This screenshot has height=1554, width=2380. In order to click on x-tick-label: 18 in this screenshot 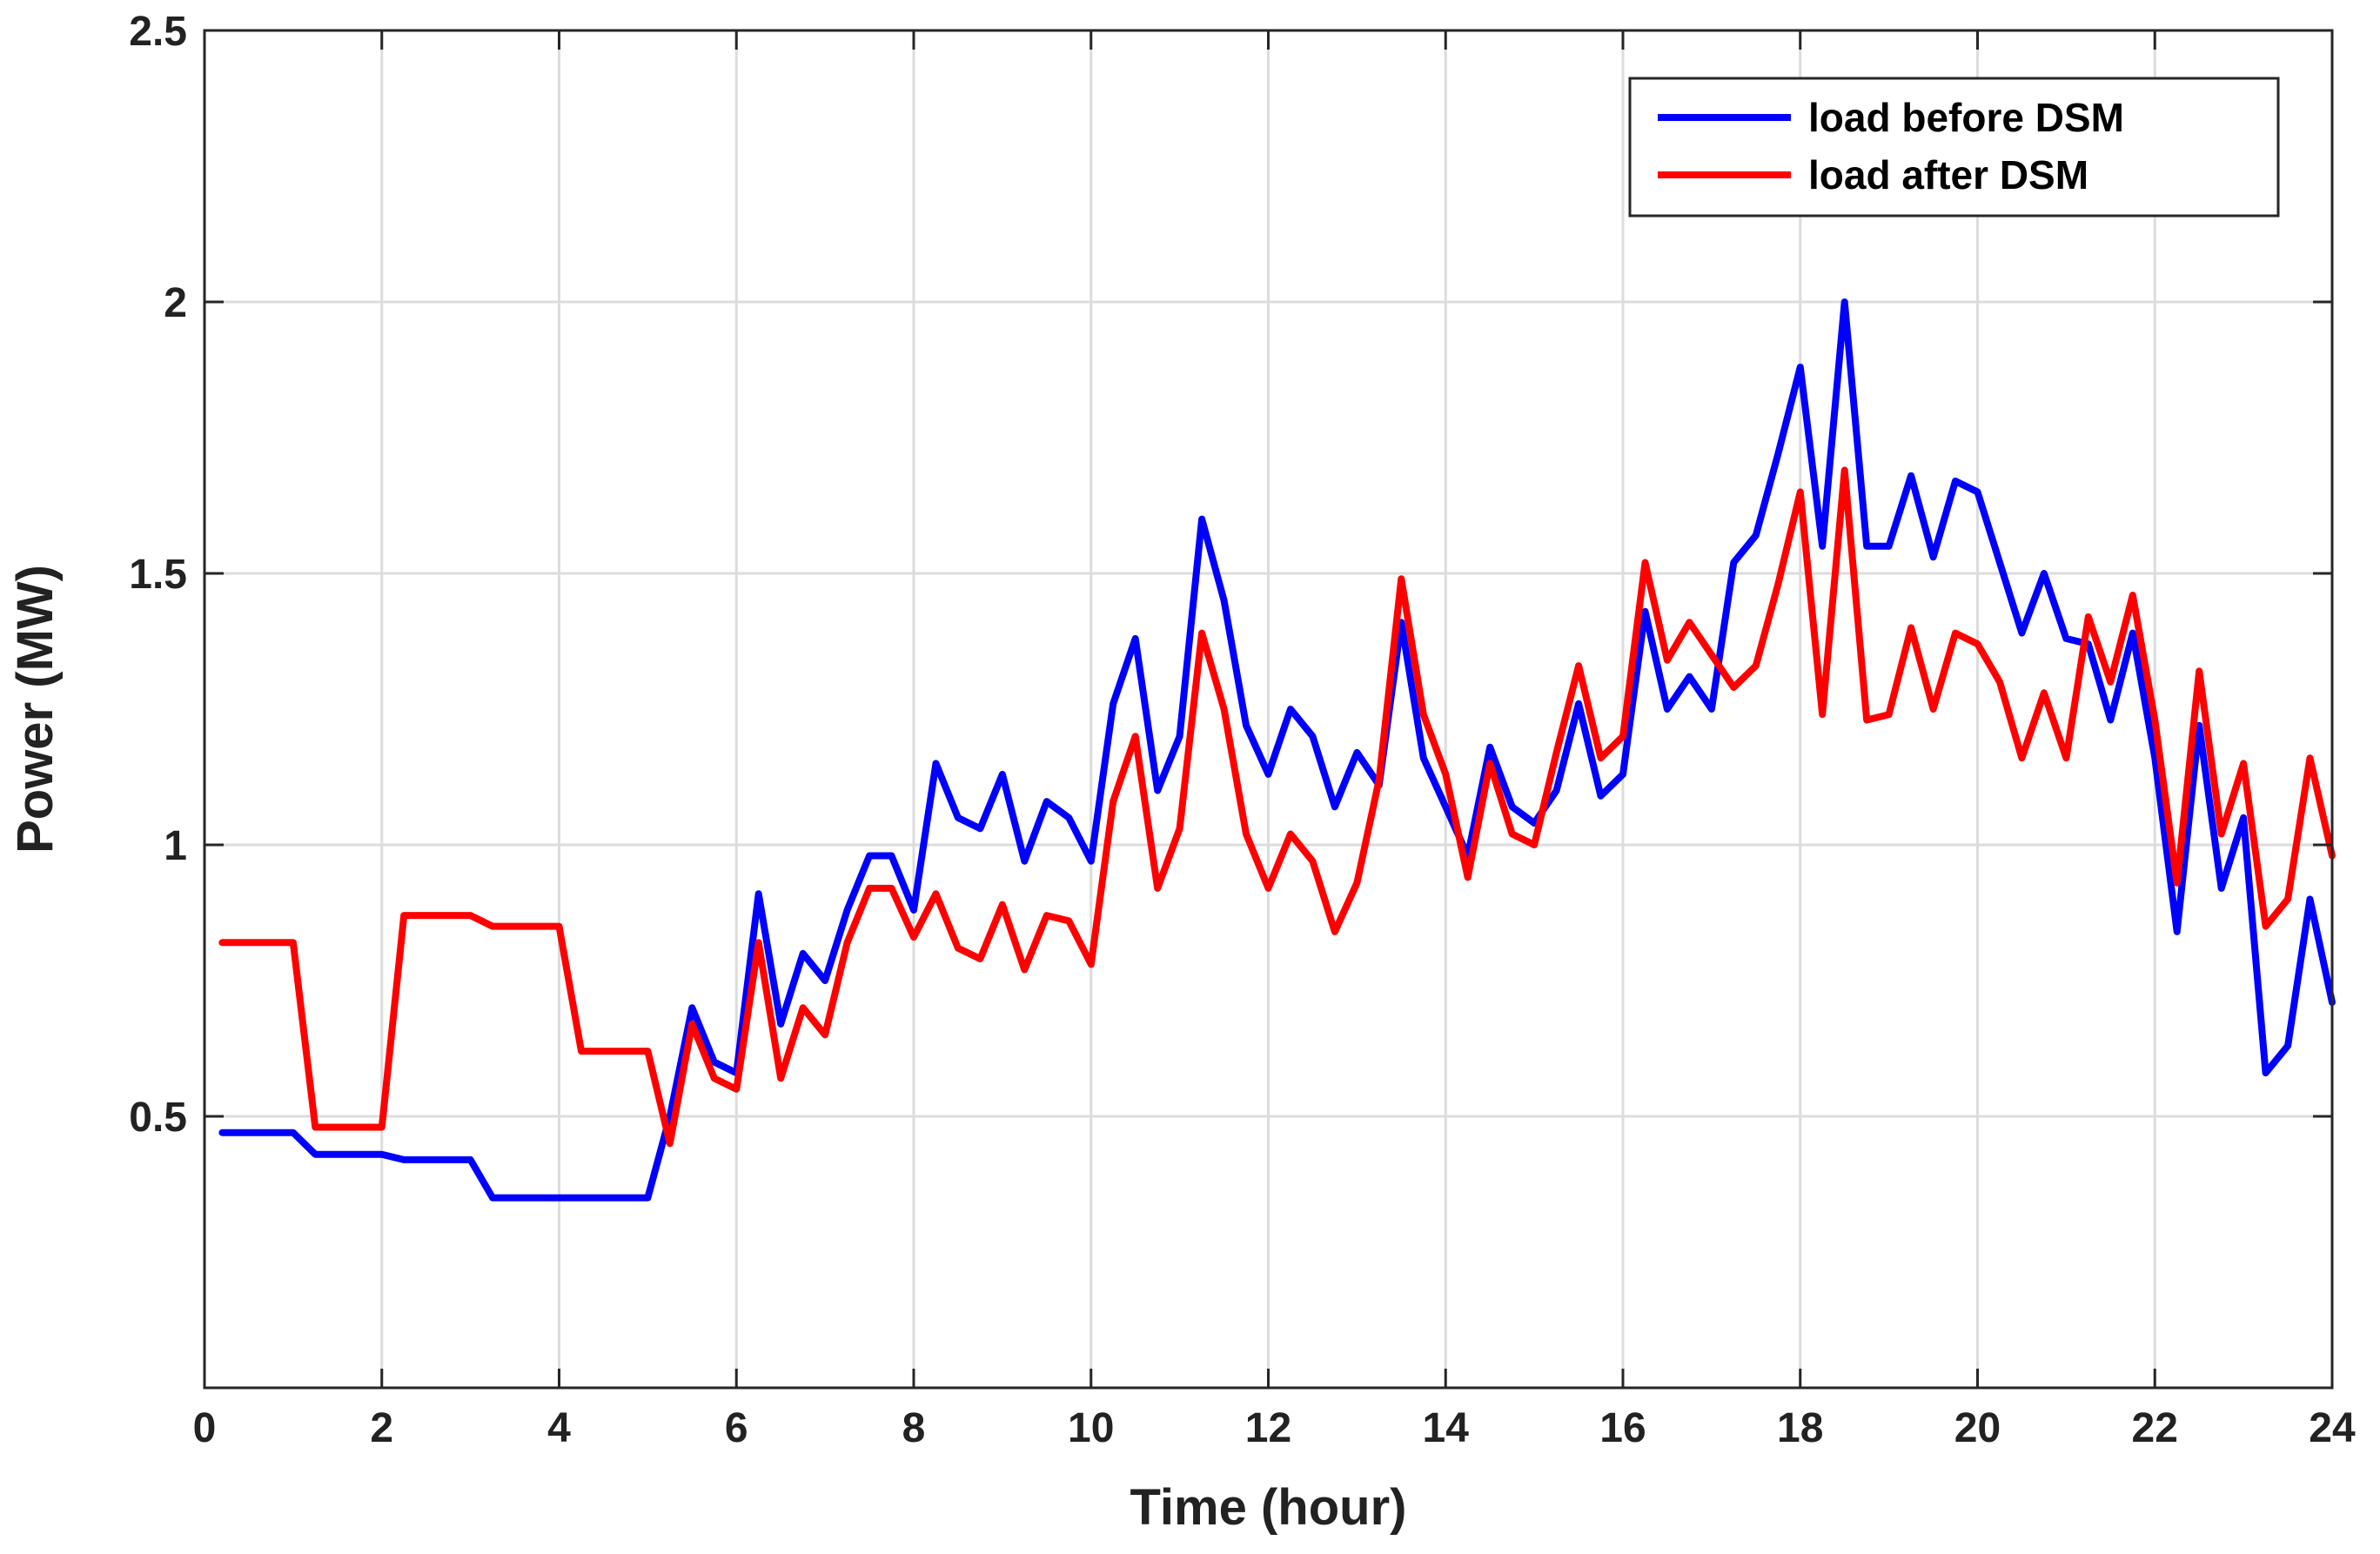, I will do `click(1800, 1428)`.